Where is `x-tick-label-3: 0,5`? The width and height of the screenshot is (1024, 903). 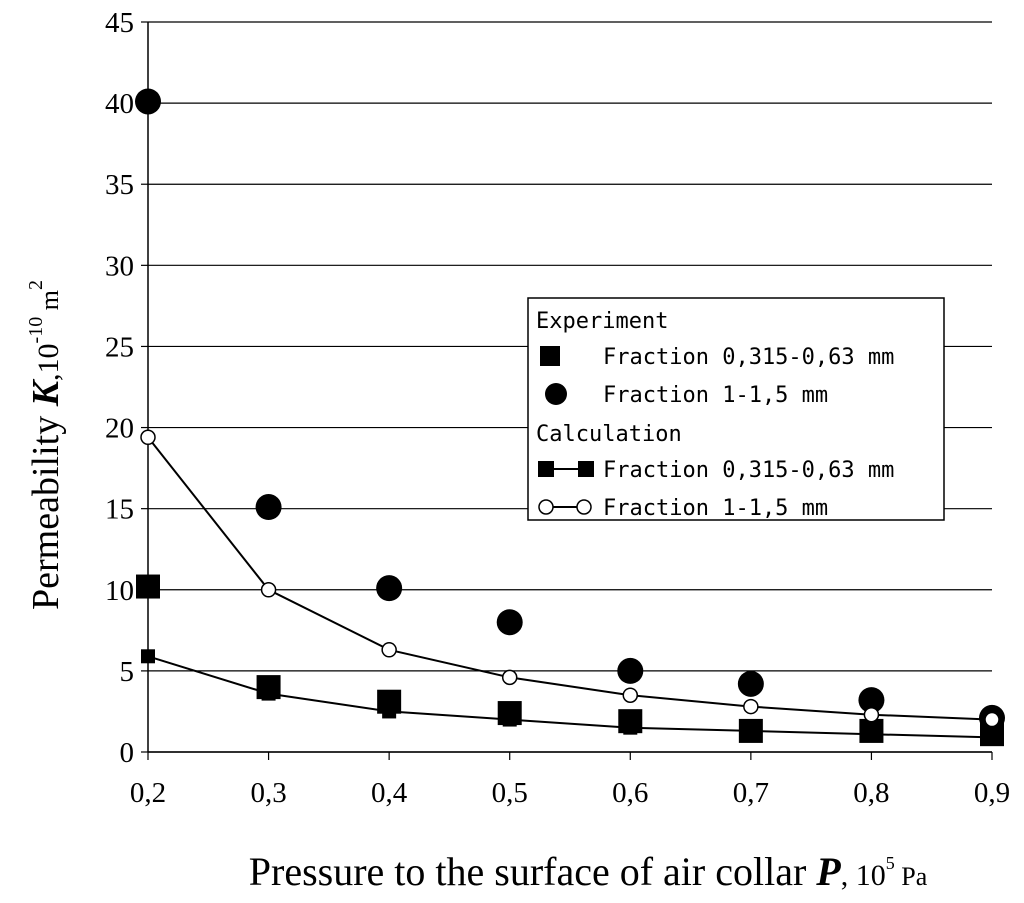 x-tick-label-3: 0,5 is located at coordinates (510, 793).